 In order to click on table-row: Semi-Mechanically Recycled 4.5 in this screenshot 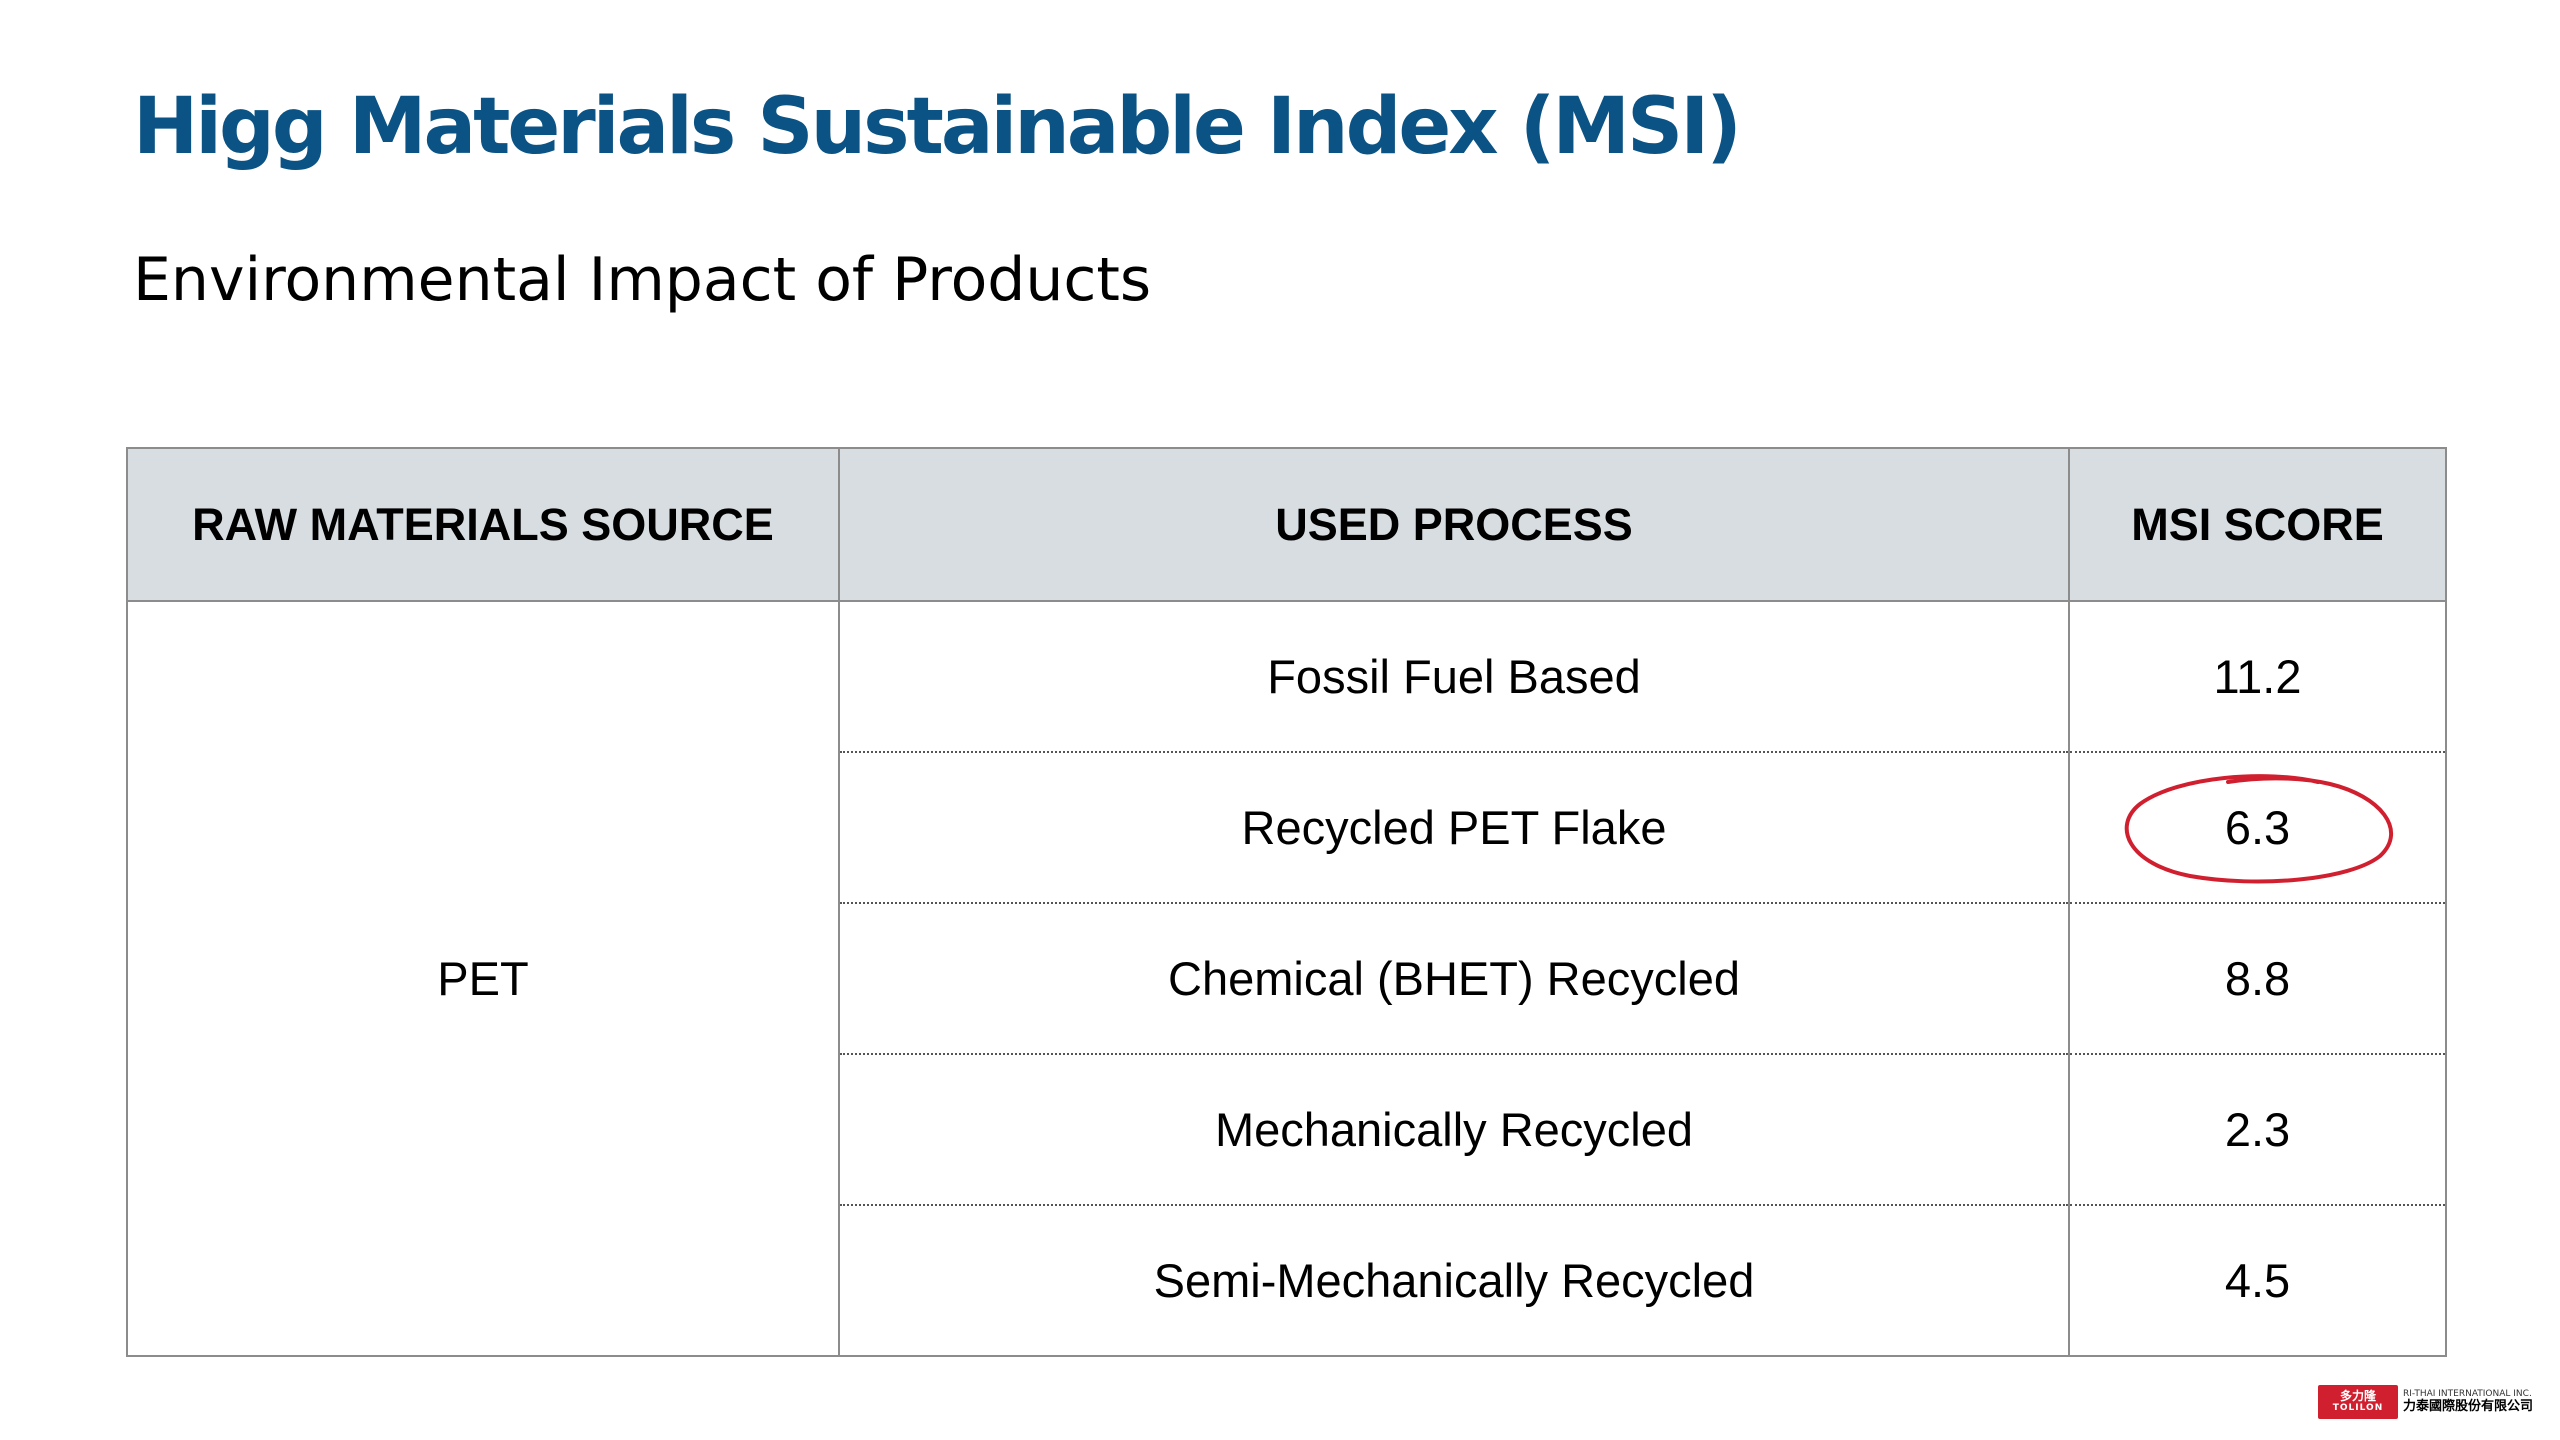, I will do `click(1287, 1281)`.